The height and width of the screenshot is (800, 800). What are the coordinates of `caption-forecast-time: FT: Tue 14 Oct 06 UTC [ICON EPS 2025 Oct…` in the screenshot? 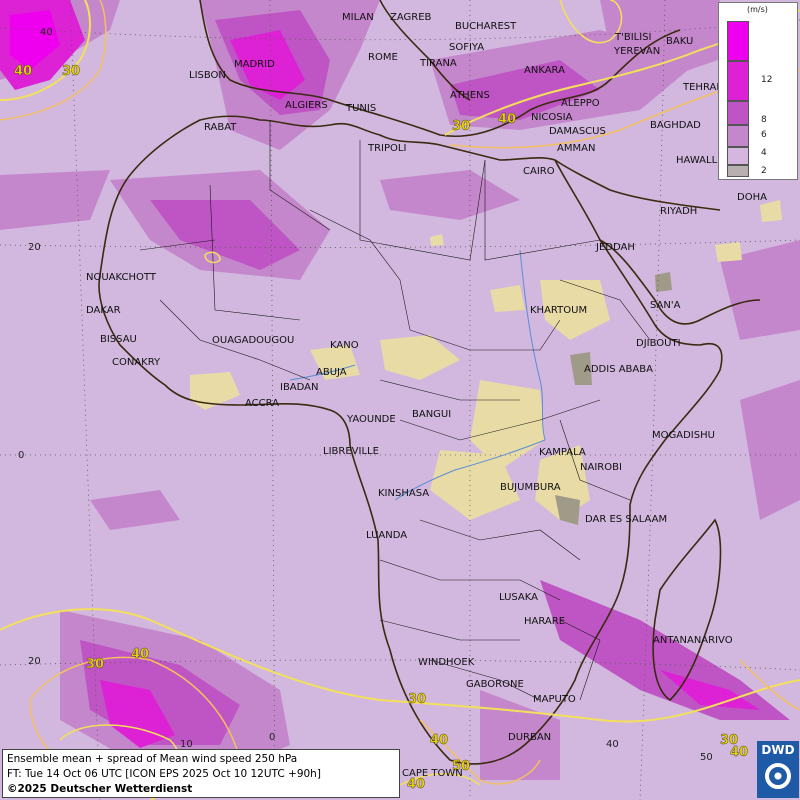 It's located at (164, 774).